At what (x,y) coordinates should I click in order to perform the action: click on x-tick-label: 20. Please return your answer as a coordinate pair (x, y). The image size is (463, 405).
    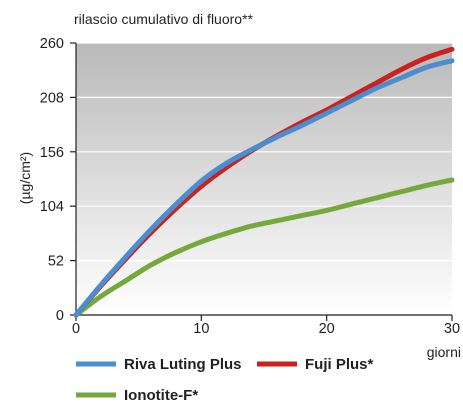
    Looking at the image, I should click on (327, 329).